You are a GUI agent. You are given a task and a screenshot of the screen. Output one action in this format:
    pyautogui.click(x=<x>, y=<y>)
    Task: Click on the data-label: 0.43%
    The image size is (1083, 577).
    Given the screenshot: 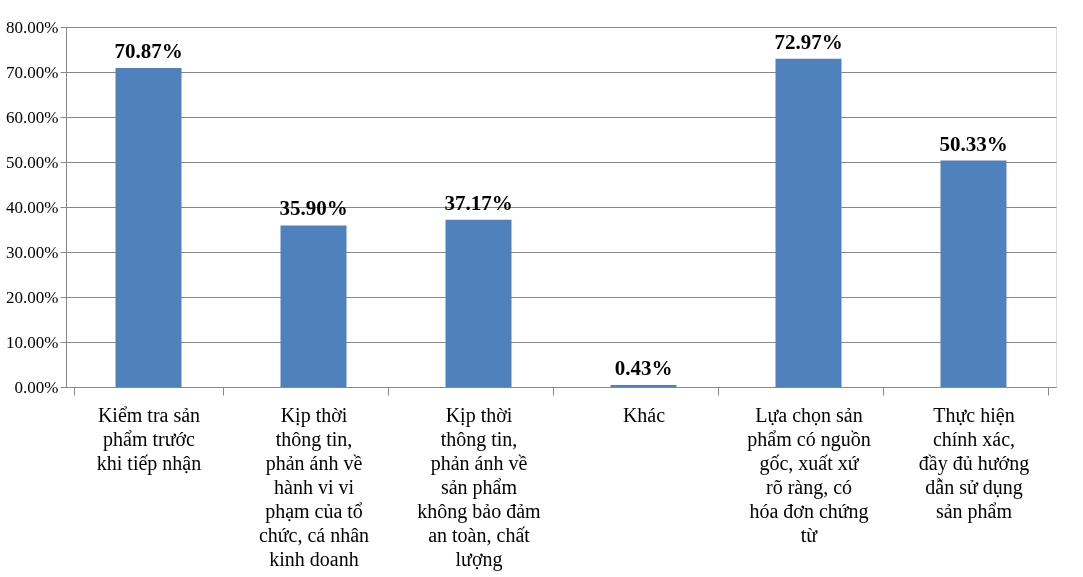 What is the action you would take?
    pyautogui.click(x=643, y=368)
    